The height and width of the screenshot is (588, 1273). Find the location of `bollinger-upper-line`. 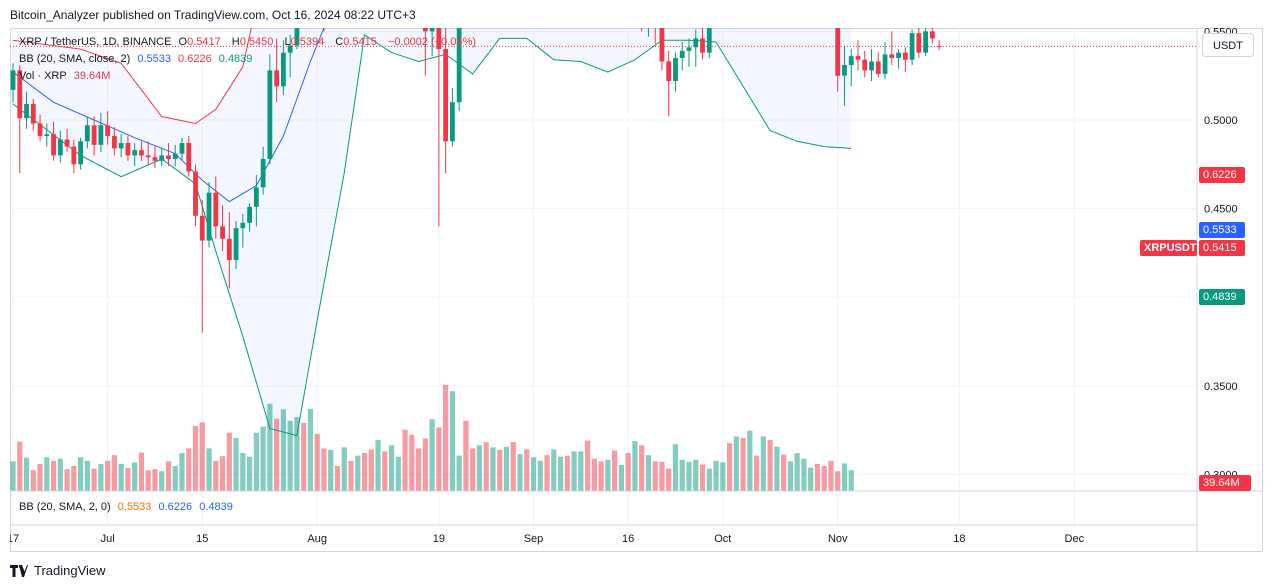

bollinger-upper-line is located at coordinates (132, 76).